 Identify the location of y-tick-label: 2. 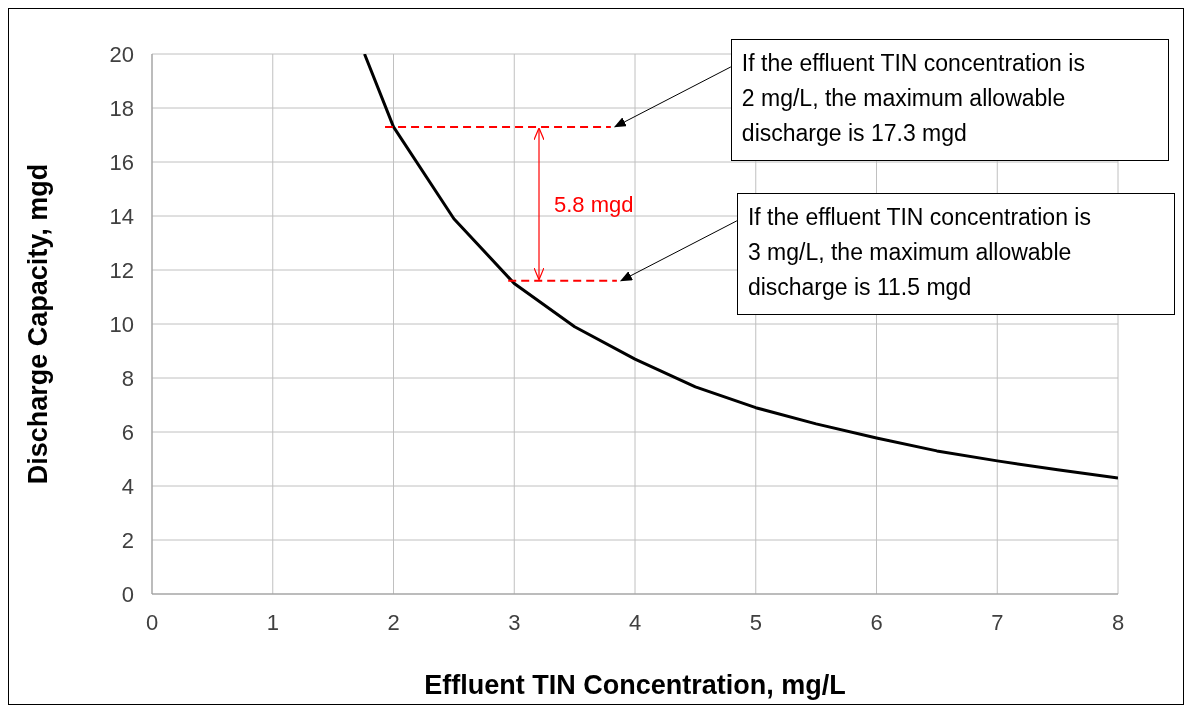
(127, 540).